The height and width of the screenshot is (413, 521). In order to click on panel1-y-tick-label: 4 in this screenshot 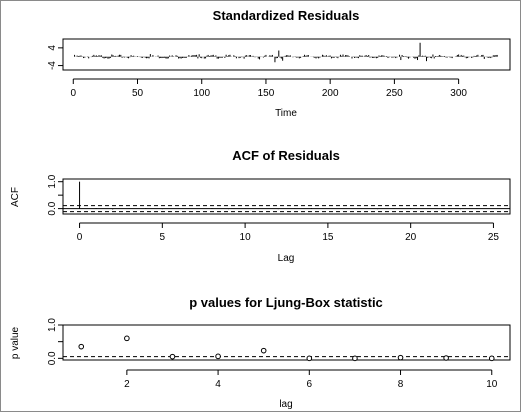, I will do `click(52, 48)`.